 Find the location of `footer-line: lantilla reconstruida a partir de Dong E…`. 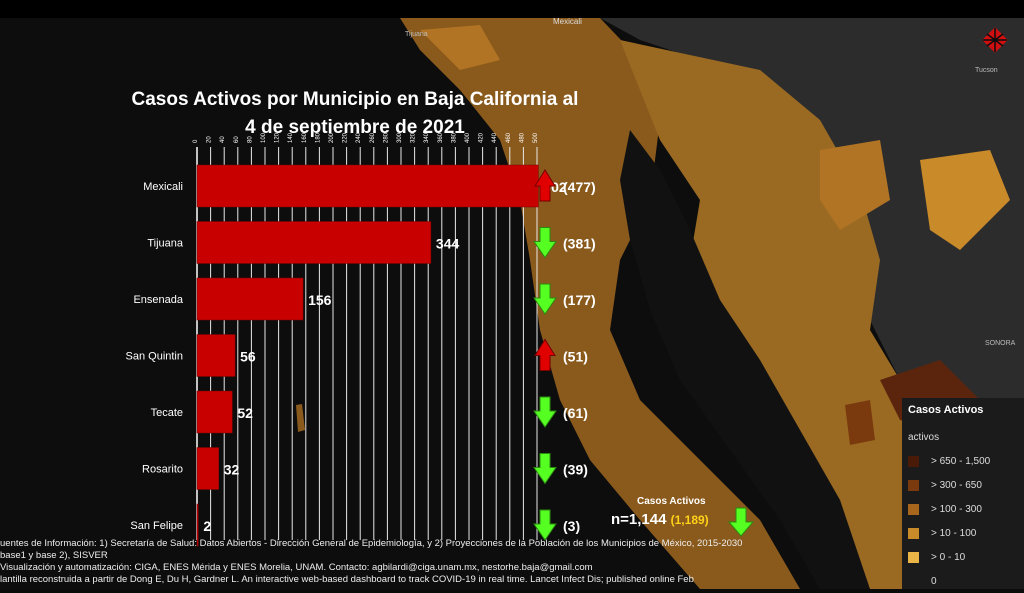

footer-line: lantilla reconstruida a partir de Dong E… is located at coordinates (347, 579).